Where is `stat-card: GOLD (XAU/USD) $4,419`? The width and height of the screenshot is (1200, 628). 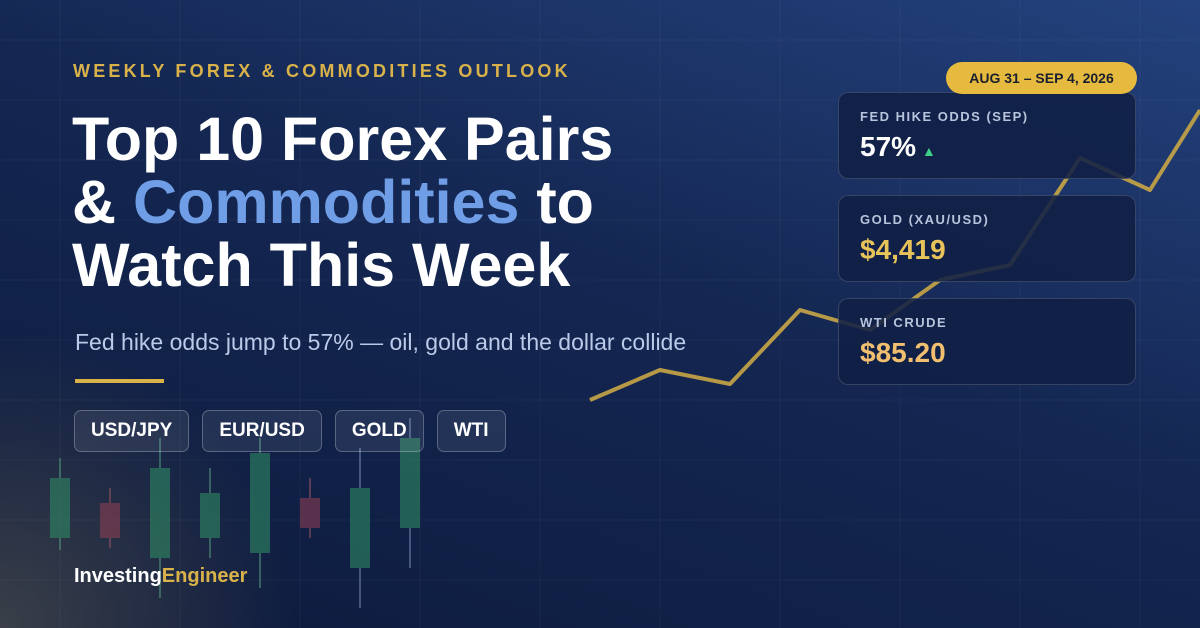
stat-card: GOLD (XAU/USD) $4,419 is located at coordinates (987, 238).